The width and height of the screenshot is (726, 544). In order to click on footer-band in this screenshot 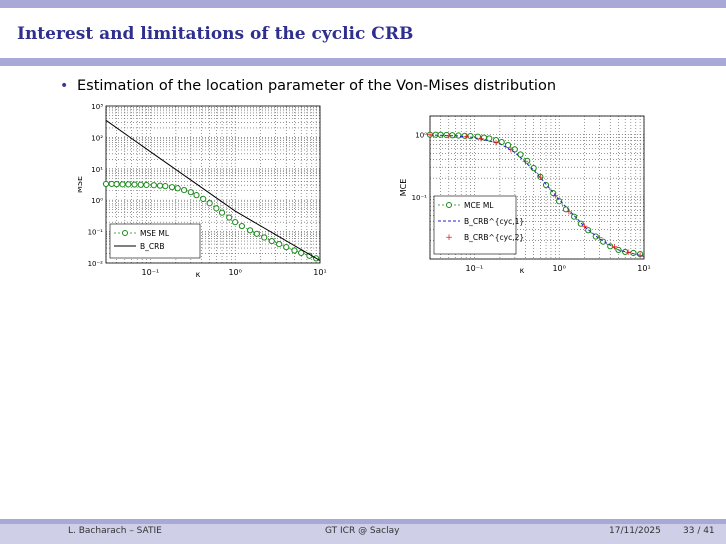, I will do `click(363, 534)`.